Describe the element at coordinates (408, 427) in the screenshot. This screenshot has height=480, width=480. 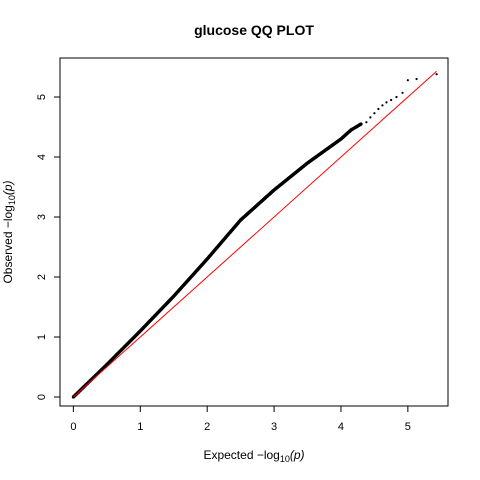
I see `x-tick-label: 5` at that location.